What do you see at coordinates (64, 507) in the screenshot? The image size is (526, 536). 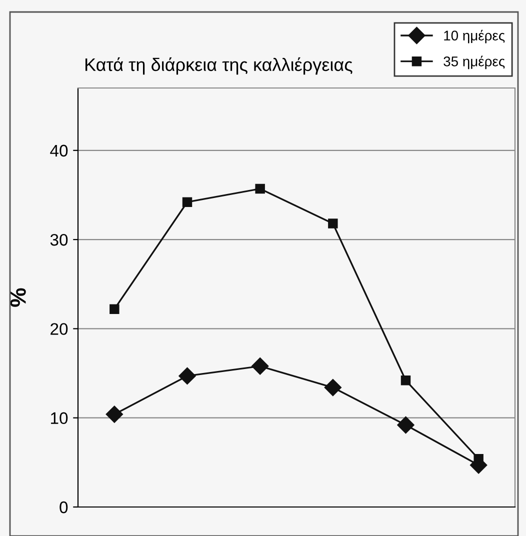 I see `y-tick-label: 0` at bounding box center [64, 507].